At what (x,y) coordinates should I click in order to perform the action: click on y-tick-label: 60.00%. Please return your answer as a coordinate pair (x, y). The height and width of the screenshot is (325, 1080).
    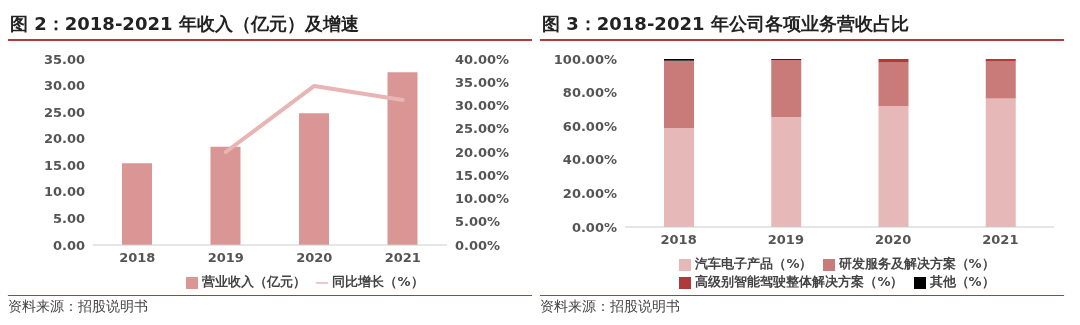
    Looking at the image, I should click on (589, 126).